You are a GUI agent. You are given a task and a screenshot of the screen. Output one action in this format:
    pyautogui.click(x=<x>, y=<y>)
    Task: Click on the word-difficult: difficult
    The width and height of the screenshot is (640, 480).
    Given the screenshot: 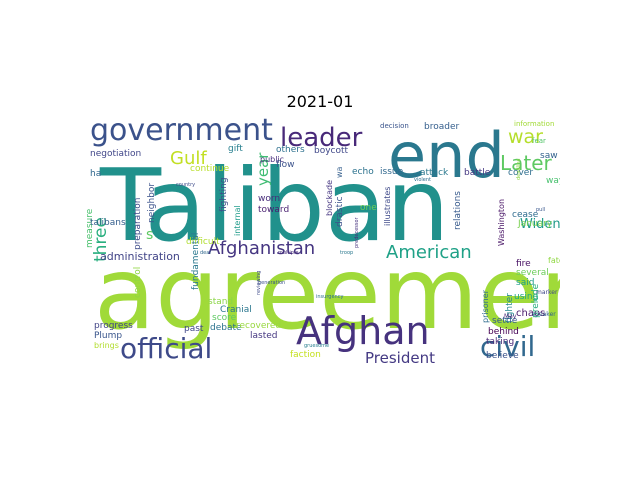 What is the action you would take?
    pyautogui.click(x=203, y=242)
    